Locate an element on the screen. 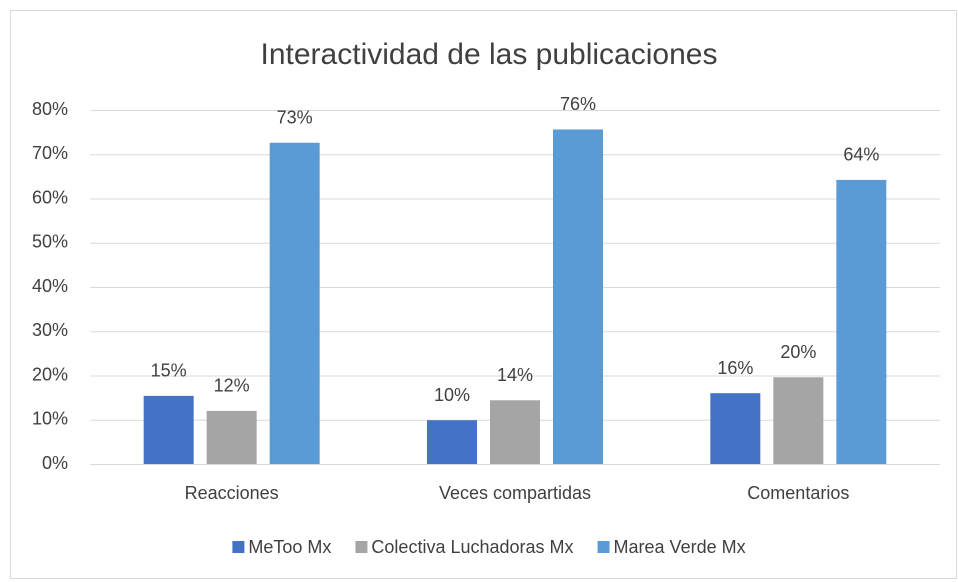  data-label: 73% is located at coordinates (295, 117).